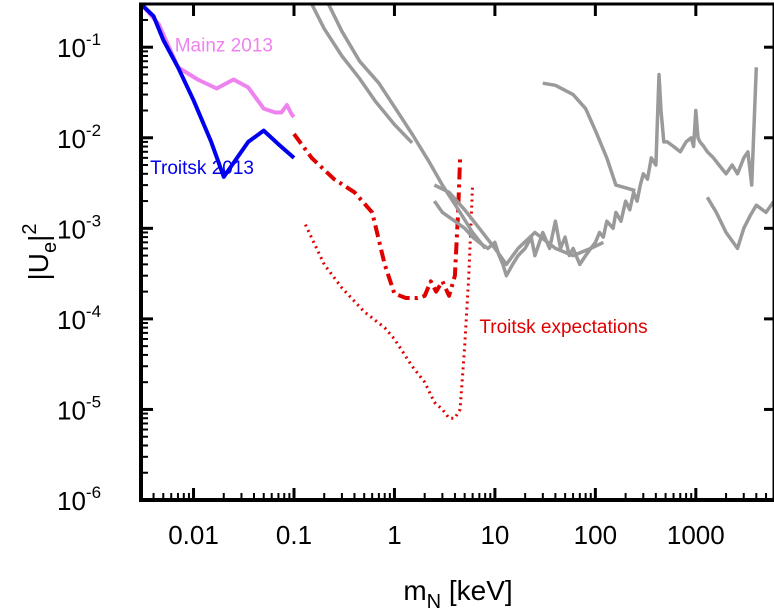 The image size is (774, 613). I want to click on series-line-troitsk-expectations-dotted, so click(389, 302).